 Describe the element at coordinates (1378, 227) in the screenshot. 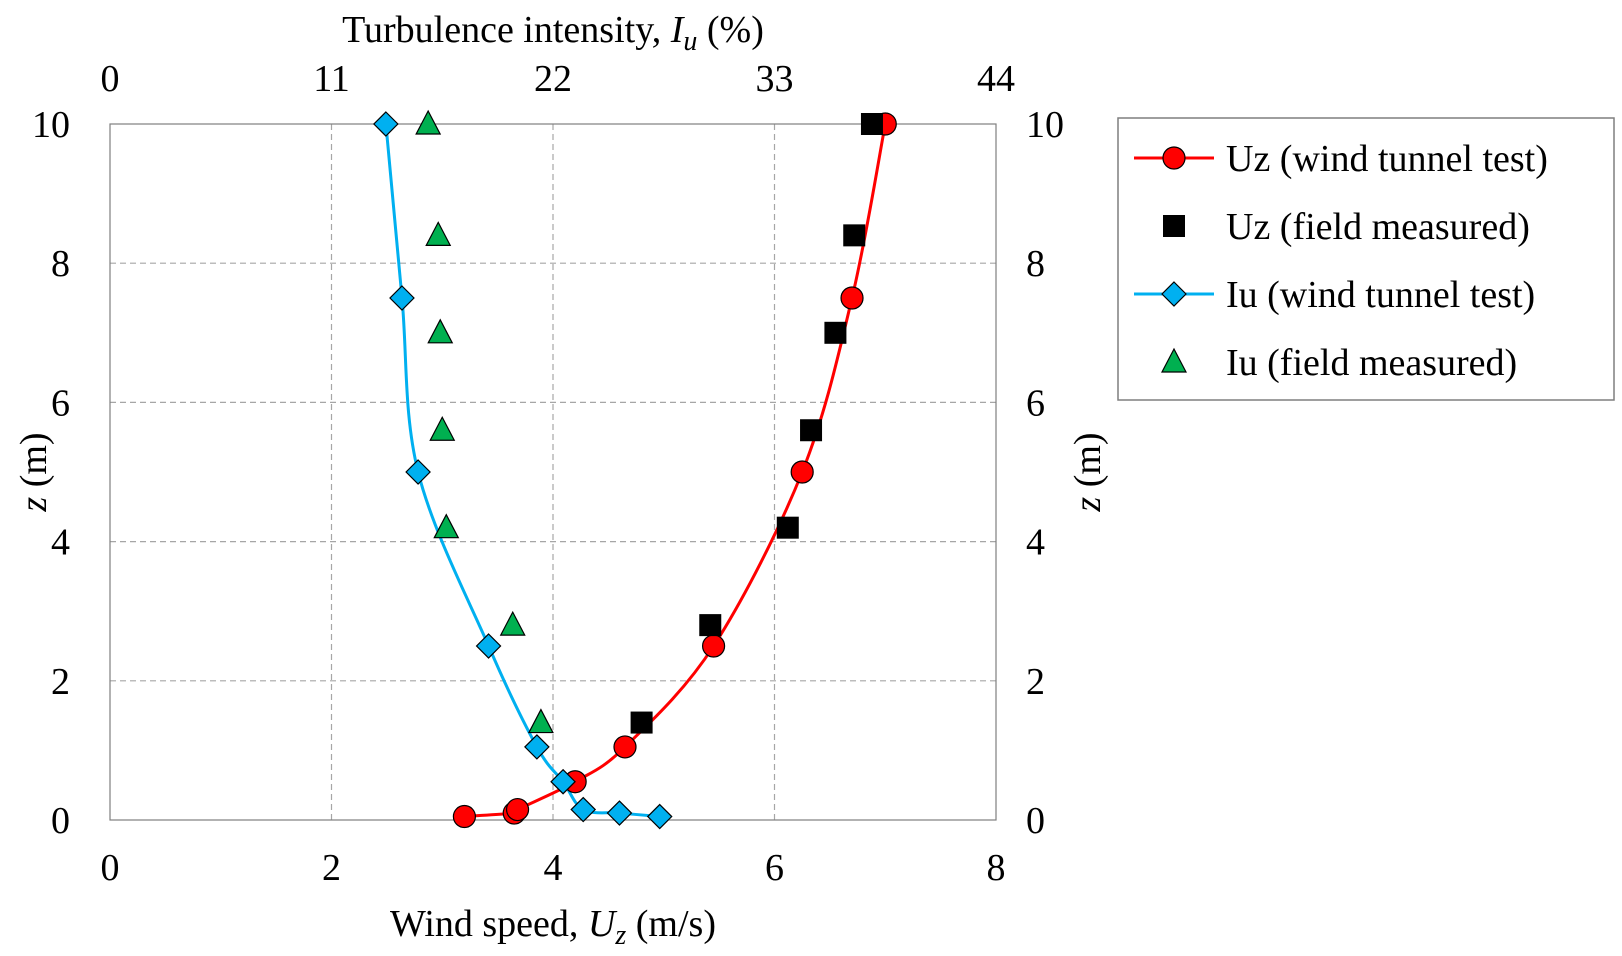

I see `legend-label: Uz (field measured)` at that location.